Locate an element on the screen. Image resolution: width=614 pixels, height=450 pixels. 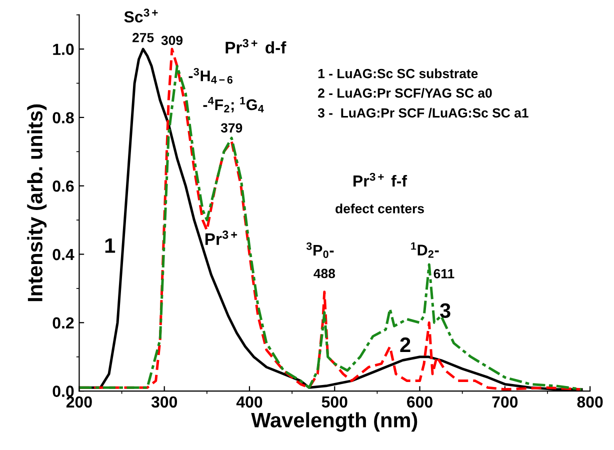
annotation: 2 - LuAG:Pr SCF/YAG SC a0 is located at coordinates (405, 93).